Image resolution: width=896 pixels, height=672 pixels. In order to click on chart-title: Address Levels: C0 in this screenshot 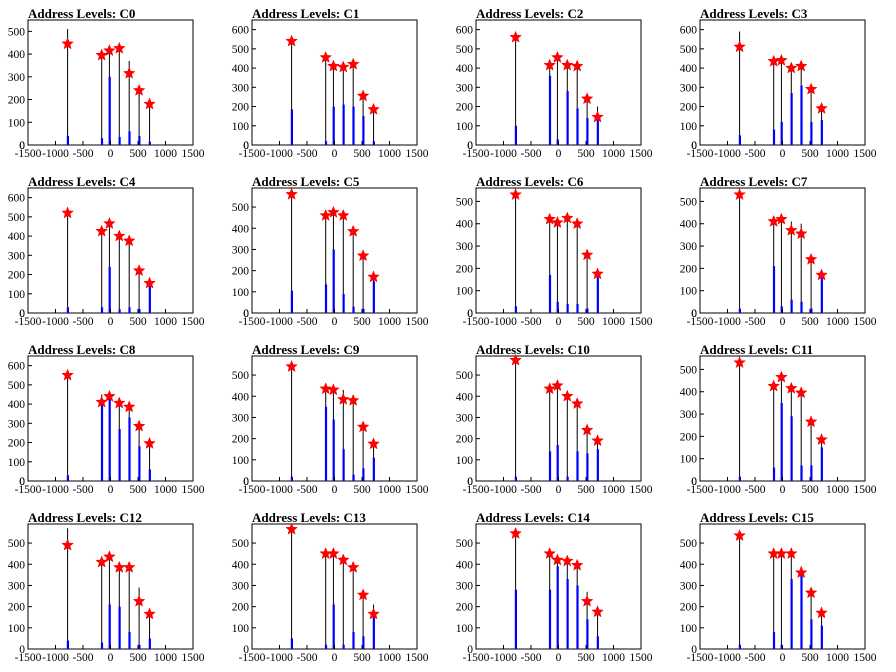, I will do `click(82, 13)`.